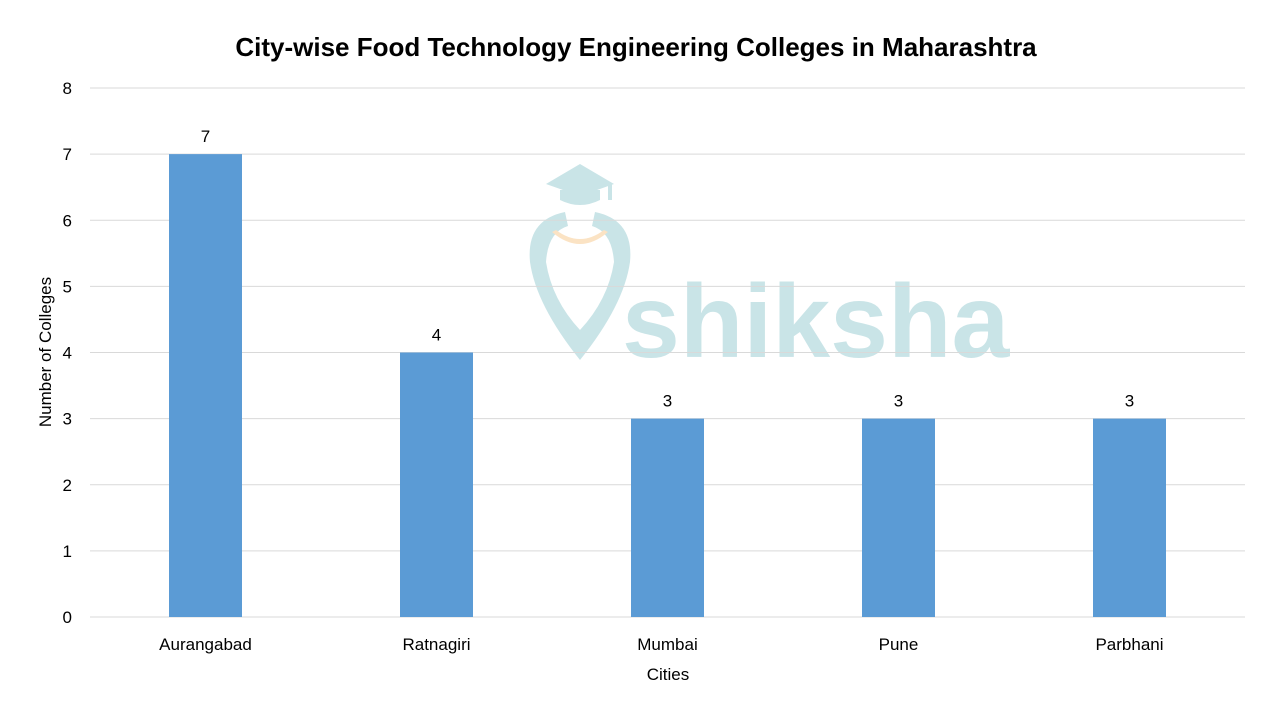  What do you see at coordinates (436, 644) in the screenshot?
I see `x-tick-label: Ratnagiri` at bounding box center [436, 644].